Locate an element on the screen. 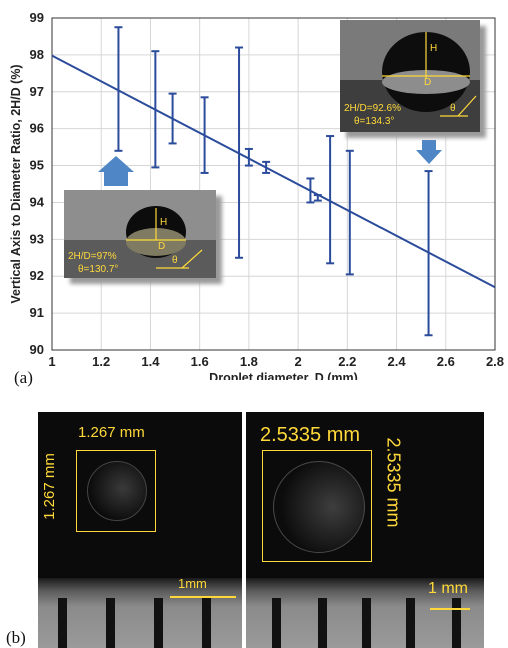 The height and width of the screenshot is (648, 508). left-side-label: 1.267 mm is located at coordinates (49, 486).